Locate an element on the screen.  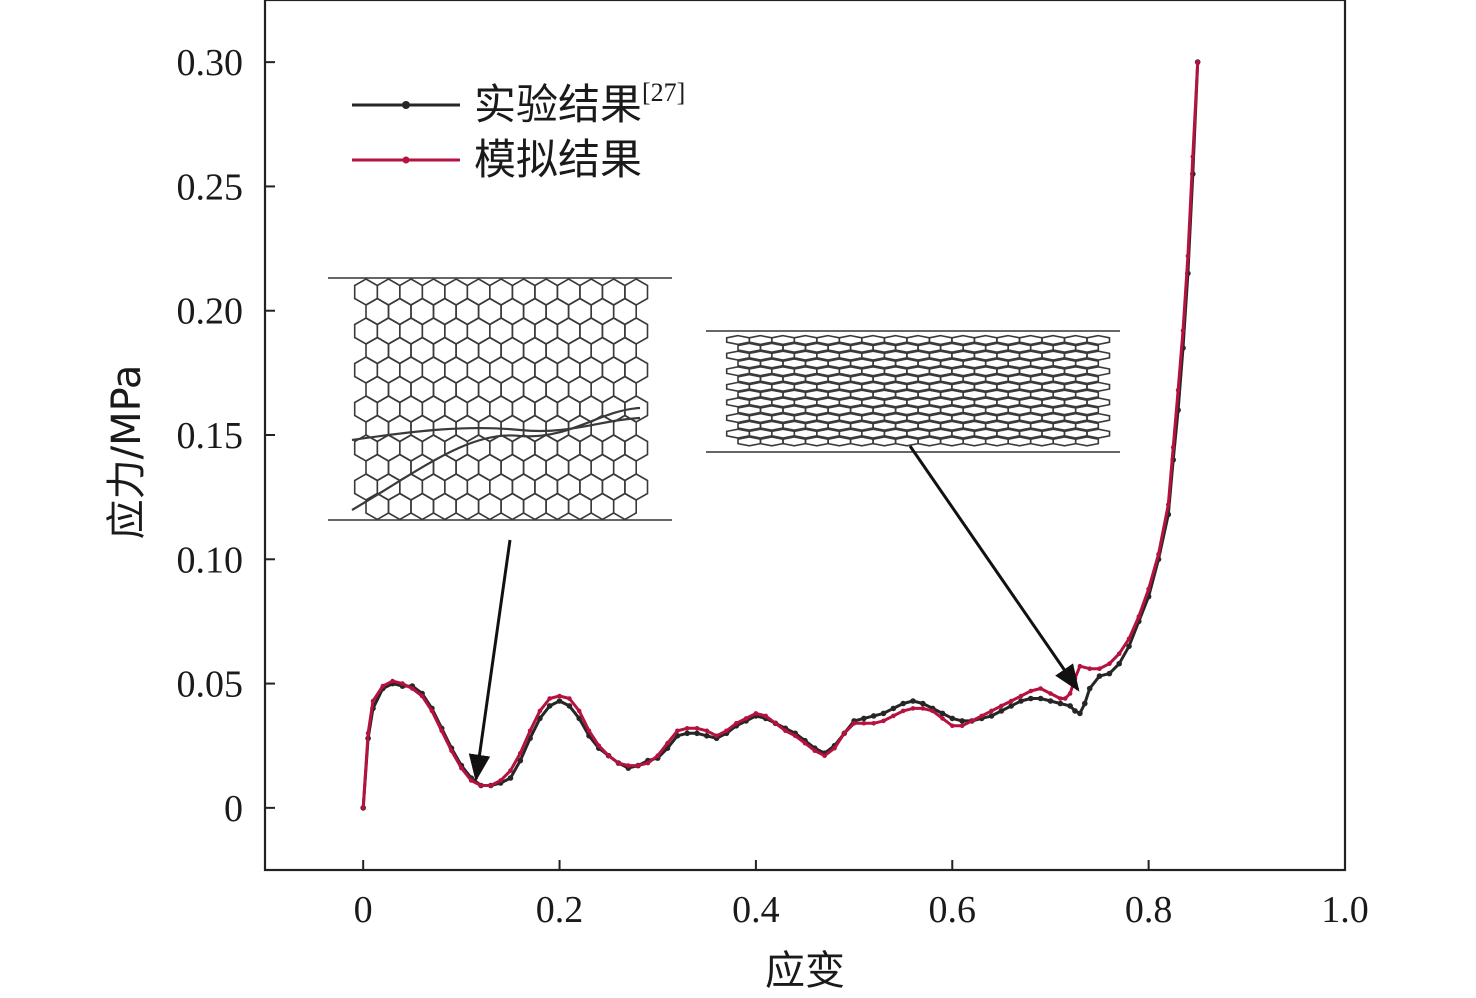
x-tick-label: 0.8 is located at coordinates (1149, 910).